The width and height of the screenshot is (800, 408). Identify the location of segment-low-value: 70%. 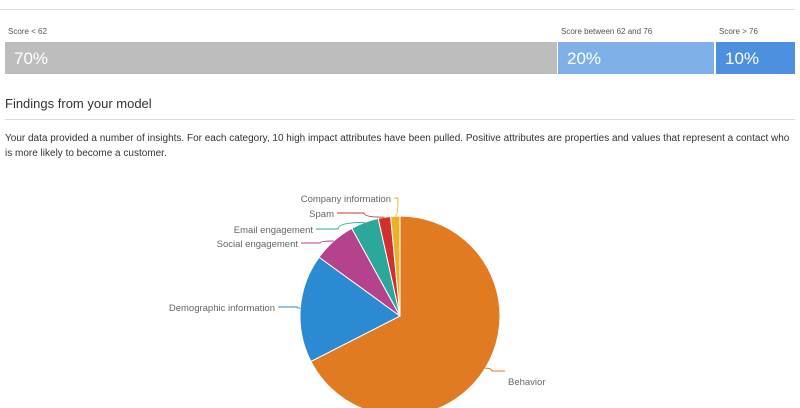
(31, 58).